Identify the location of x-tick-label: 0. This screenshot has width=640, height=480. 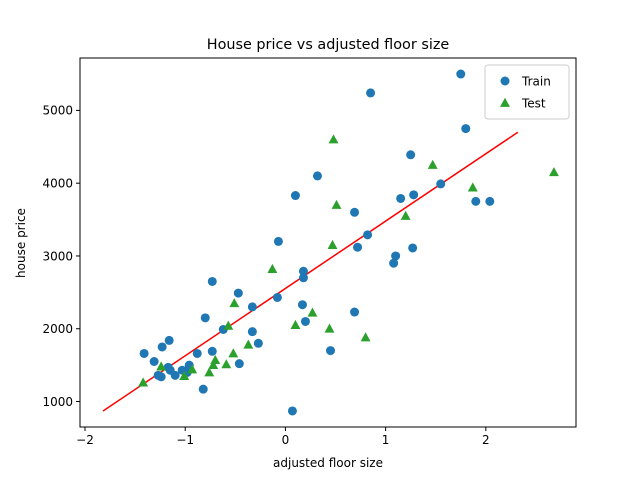
(286, 440).